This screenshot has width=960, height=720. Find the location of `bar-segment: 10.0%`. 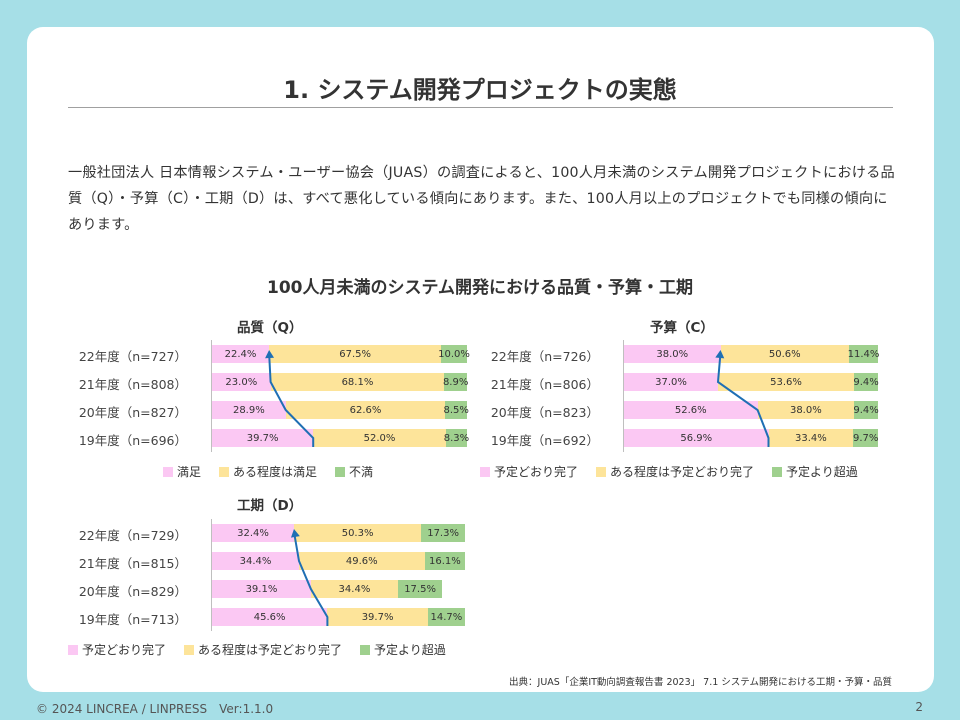

bar-segment: 10.0% is located at coordinates (454, 354).